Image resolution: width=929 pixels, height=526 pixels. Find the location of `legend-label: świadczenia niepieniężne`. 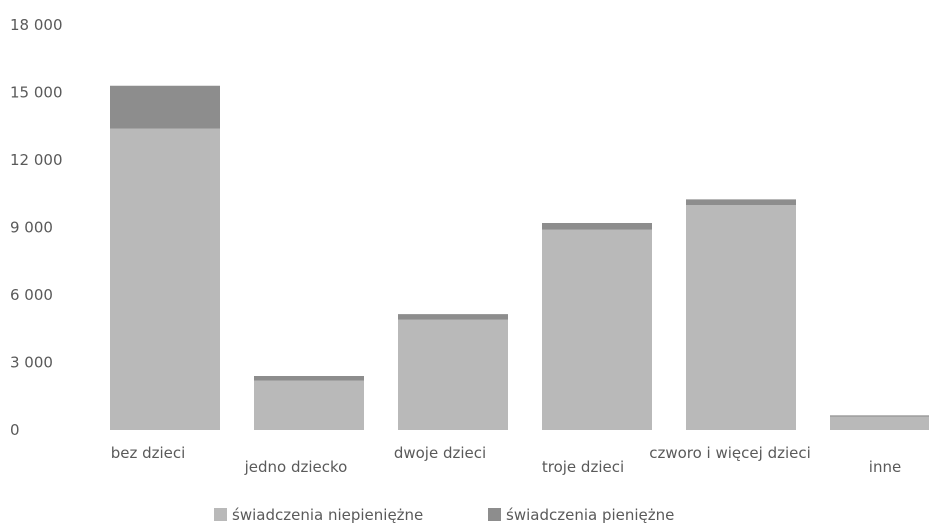

legend-label: świadczenia niepieniężne is located at coordinates (327, 515).